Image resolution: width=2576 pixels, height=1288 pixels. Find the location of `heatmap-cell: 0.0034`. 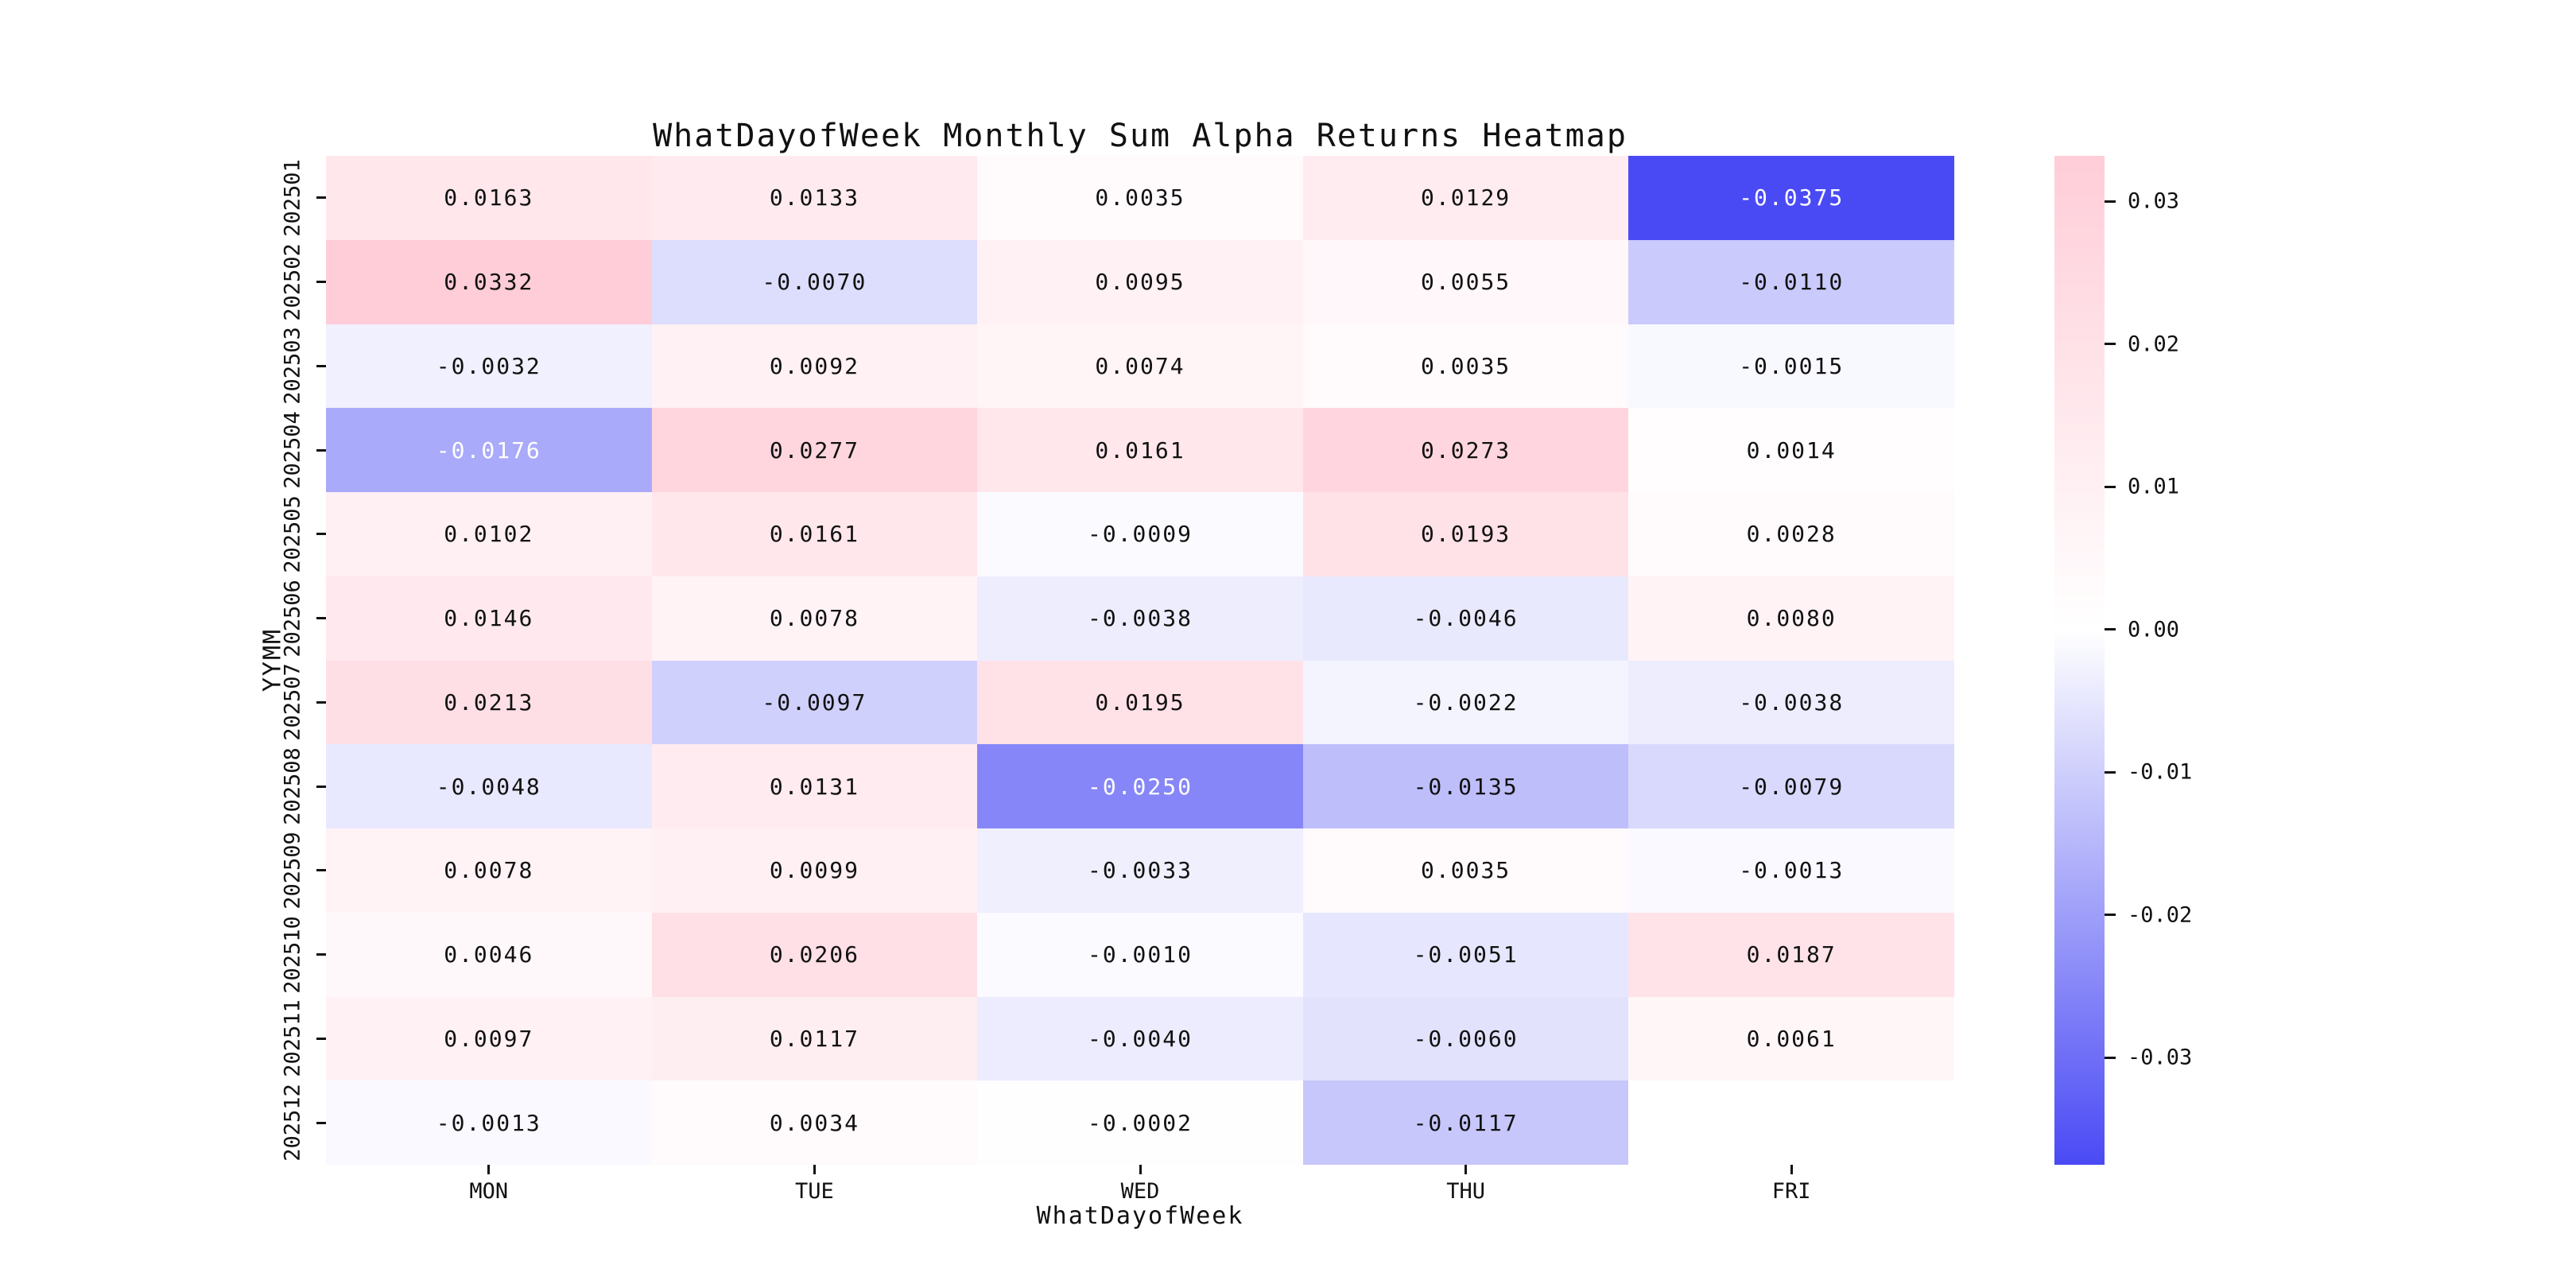

heatmap-cell: 0.0034 is located at coordinates (814, 1123).